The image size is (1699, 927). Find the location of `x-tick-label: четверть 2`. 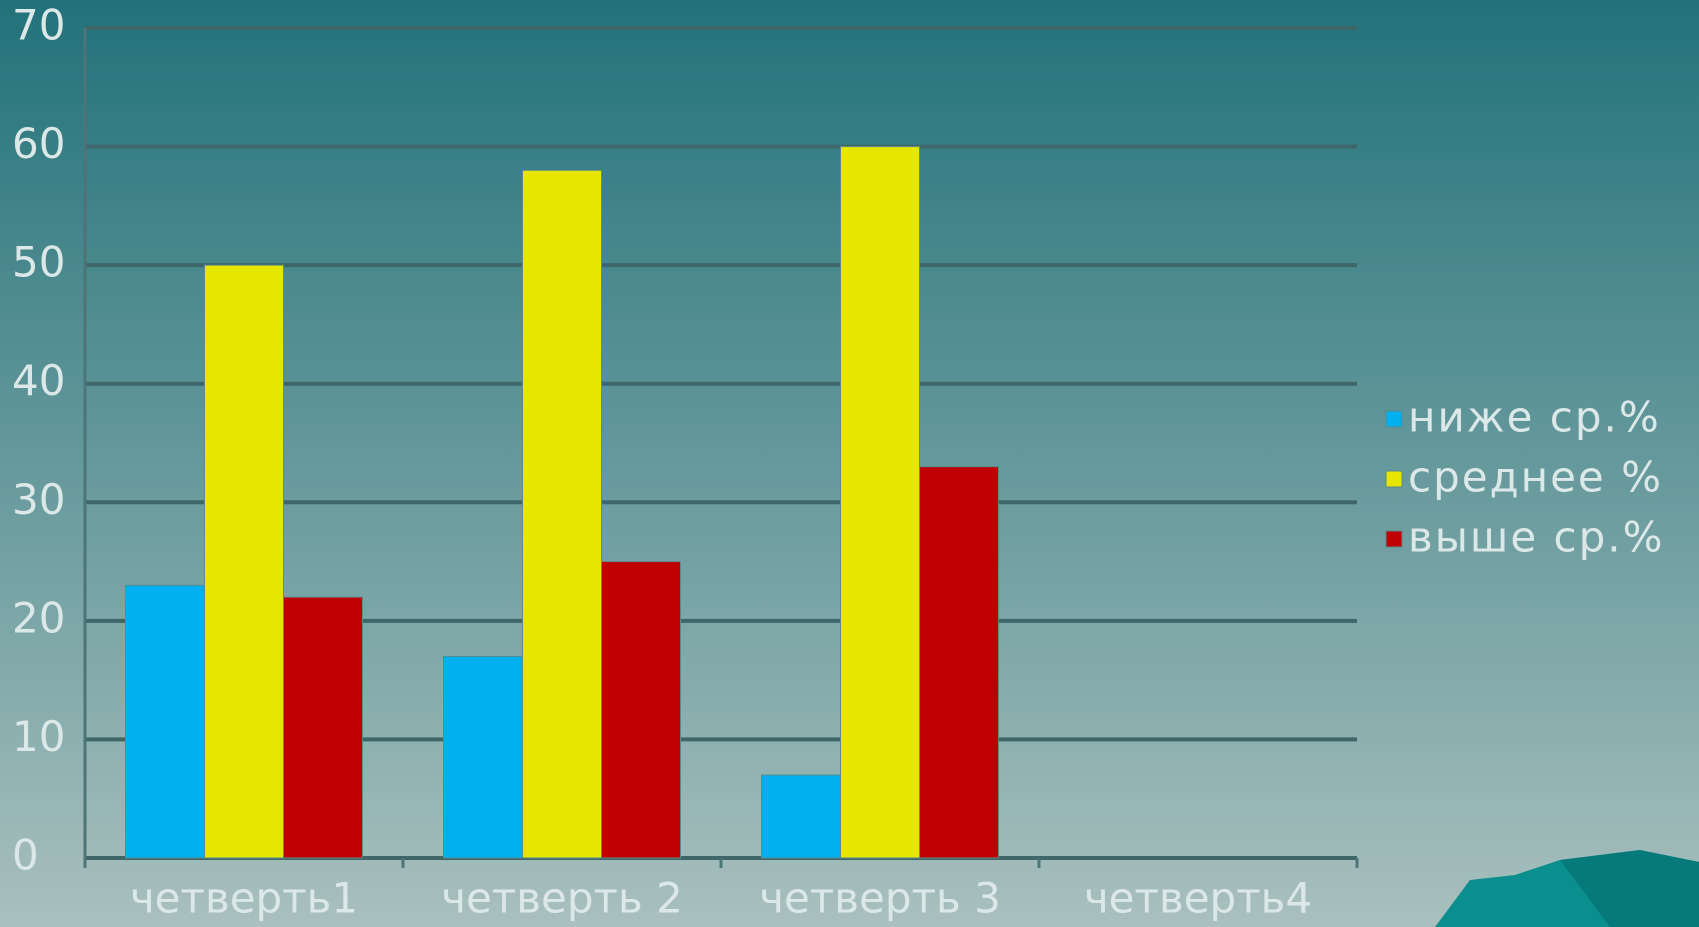

x-tick-label: четверть 2 is located at coordinates (562, 898).